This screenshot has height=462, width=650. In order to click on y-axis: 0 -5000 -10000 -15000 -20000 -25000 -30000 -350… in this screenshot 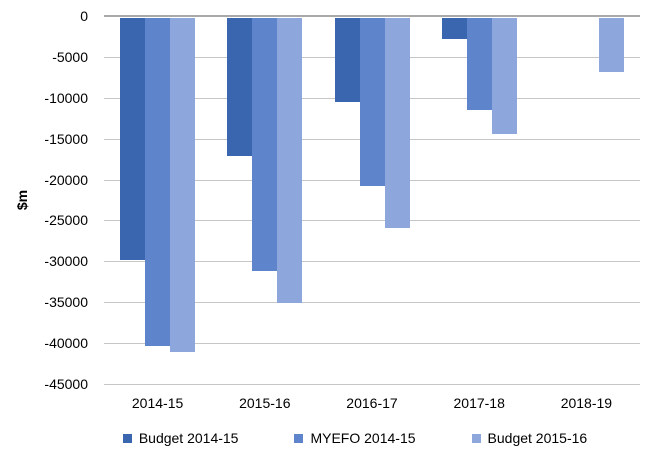, I will do `click(48, 200)`.